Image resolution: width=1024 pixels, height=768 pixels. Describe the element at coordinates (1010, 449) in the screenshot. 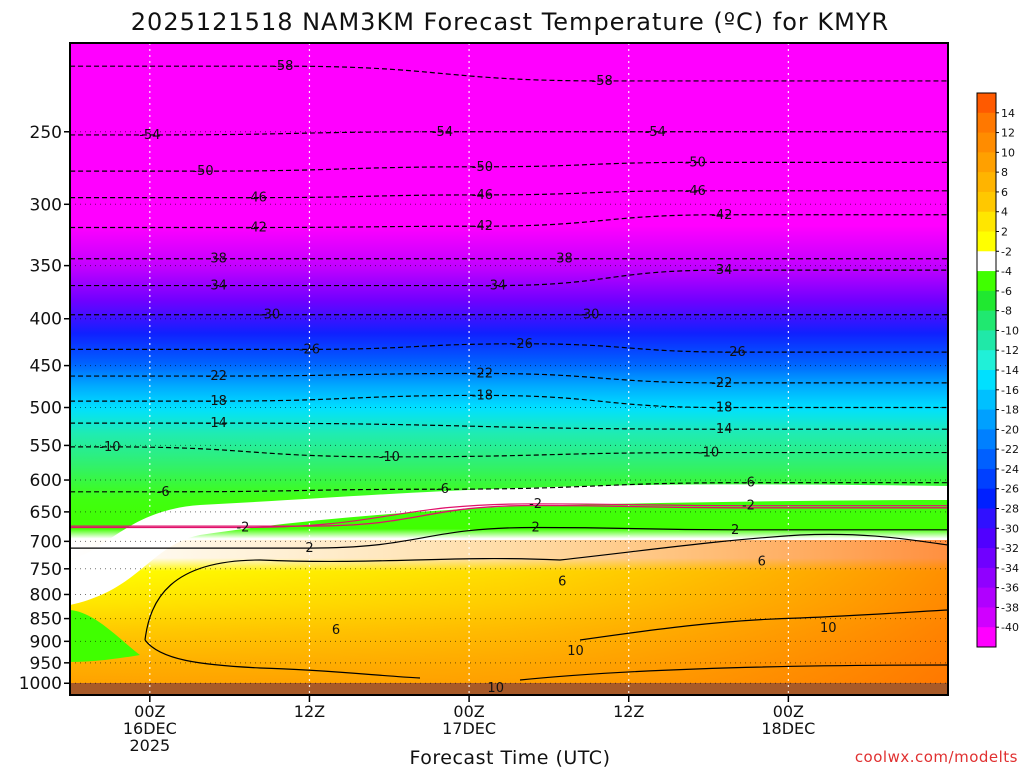

I see `colorbar-label: -22` at that location.